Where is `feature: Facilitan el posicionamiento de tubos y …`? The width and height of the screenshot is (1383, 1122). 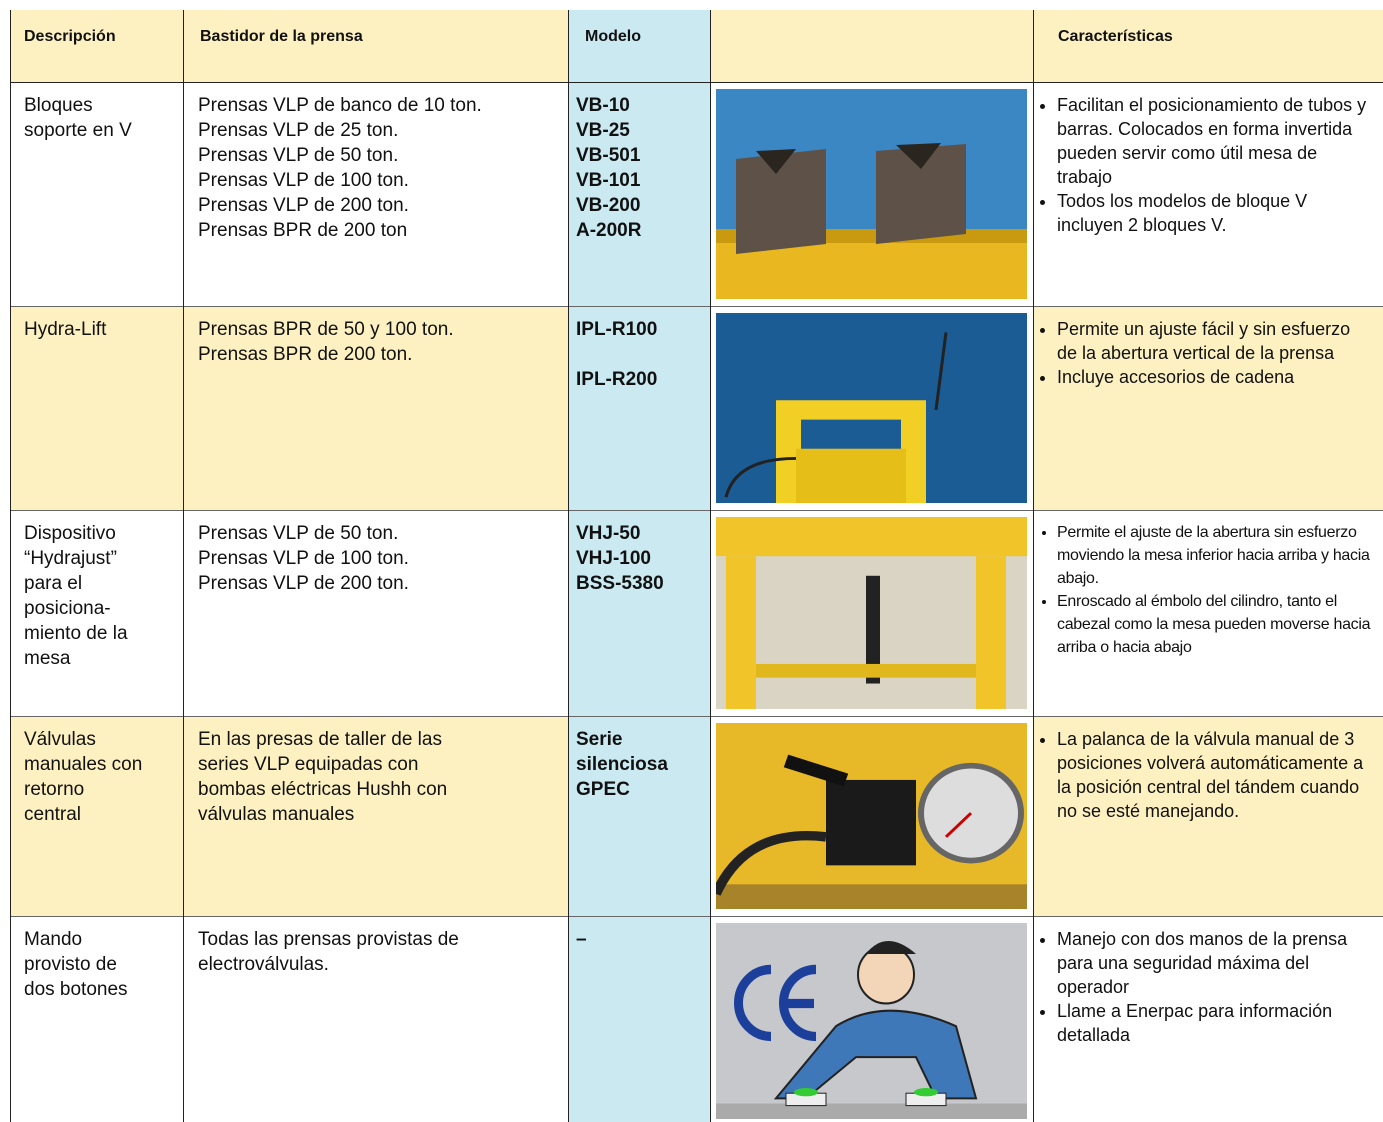 feature: Facilitan el posicionamiento de tubos y … is located at coordinates (1212, 141).